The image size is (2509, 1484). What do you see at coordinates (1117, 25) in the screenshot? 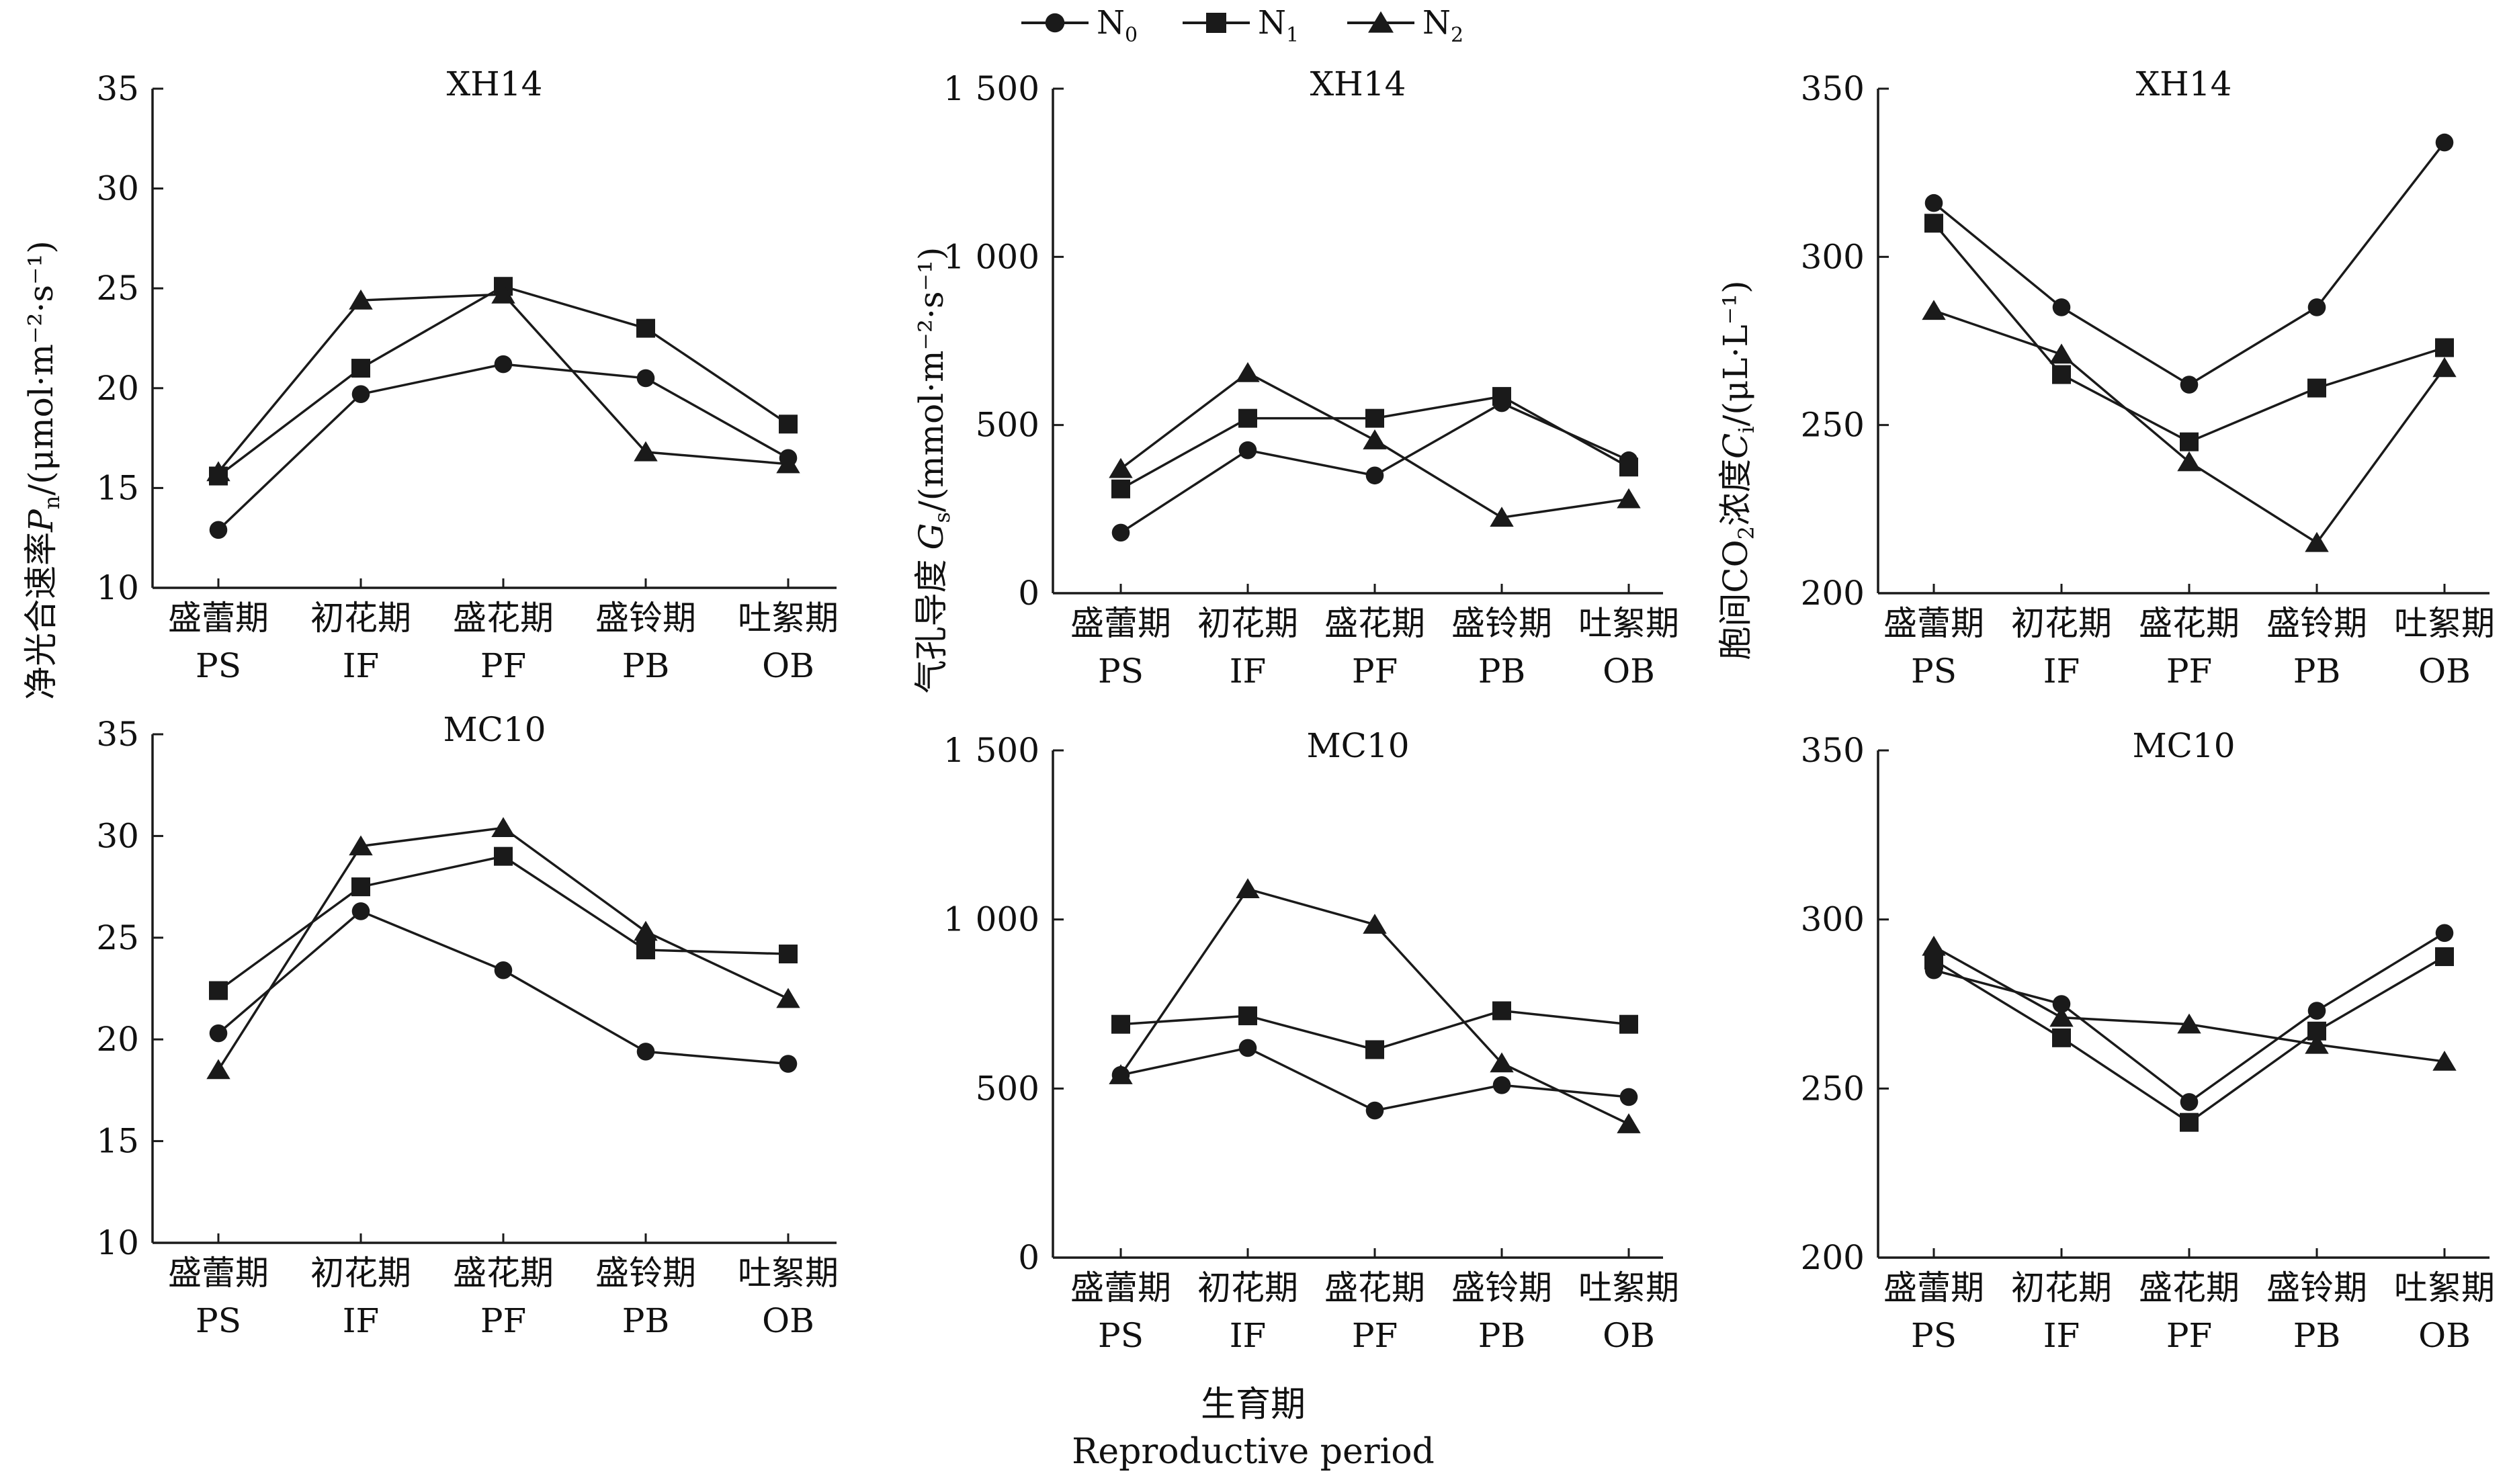
I see `legend-label: N0` at bounding box center [1117, 25].